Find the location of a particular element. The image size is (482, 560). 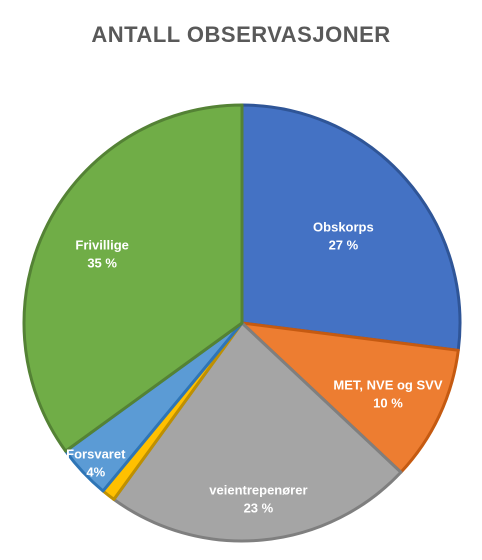

slice-value-label: 35 % is located at coordinates (102, 263).